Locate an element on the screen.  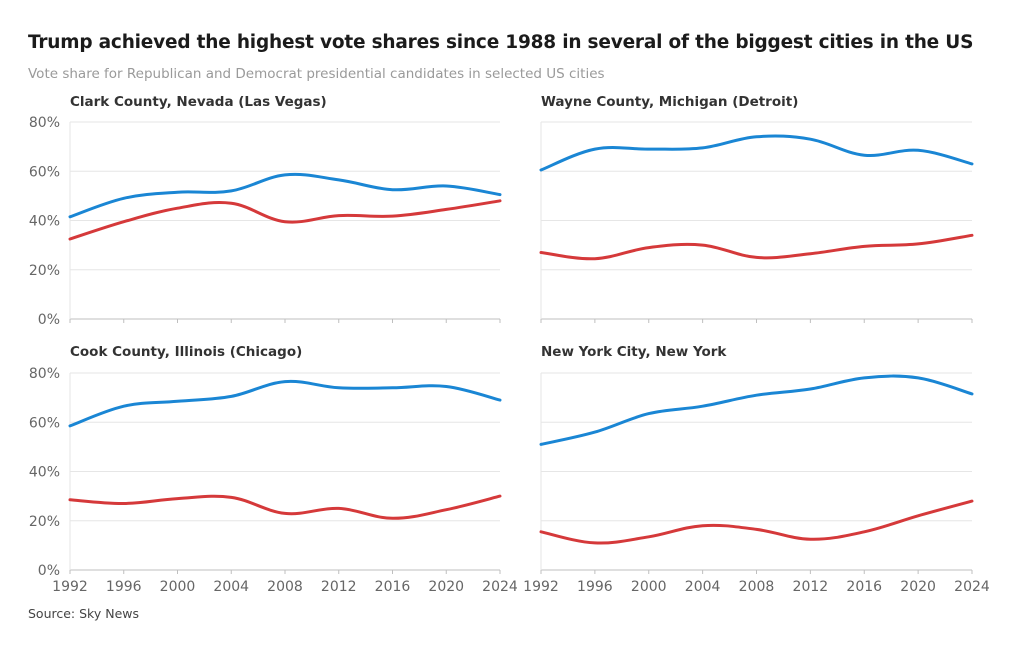
panel-title: Cook County, Illinois (Chicago) is located at coordinates (186, 352).